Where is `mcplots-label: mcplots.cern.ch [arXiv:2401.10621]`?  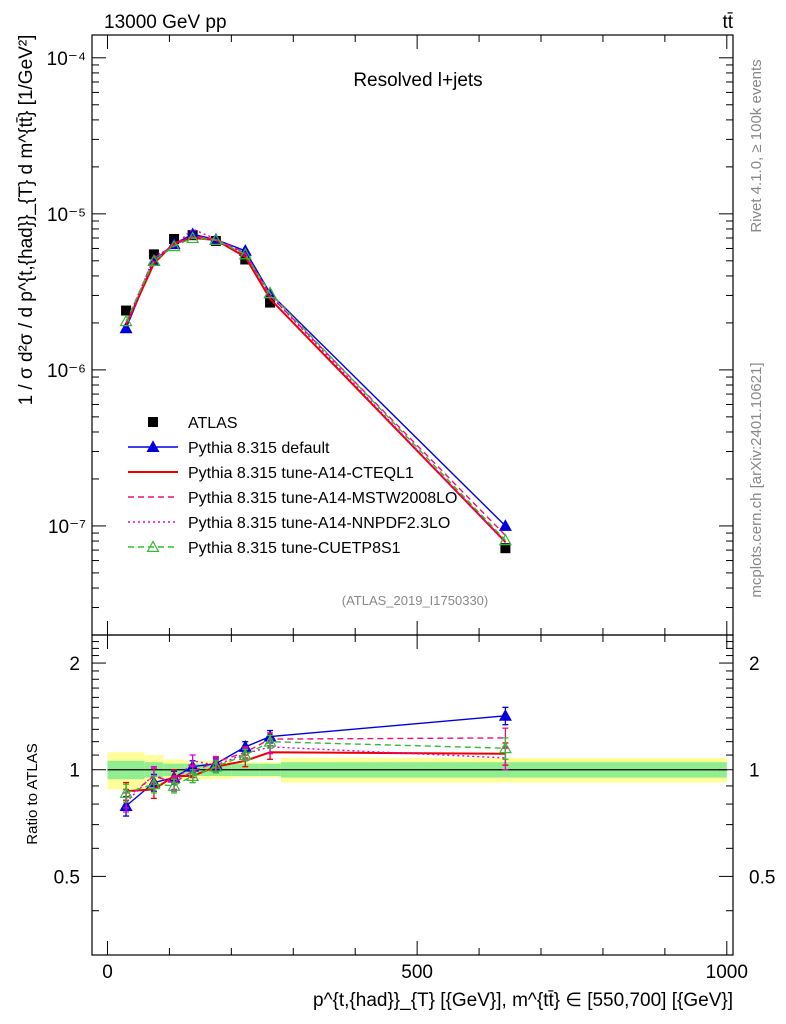 mcplots-label: mcplots.cern.ch [arXiv:2401.10621] is located at coordinates (756, 479).